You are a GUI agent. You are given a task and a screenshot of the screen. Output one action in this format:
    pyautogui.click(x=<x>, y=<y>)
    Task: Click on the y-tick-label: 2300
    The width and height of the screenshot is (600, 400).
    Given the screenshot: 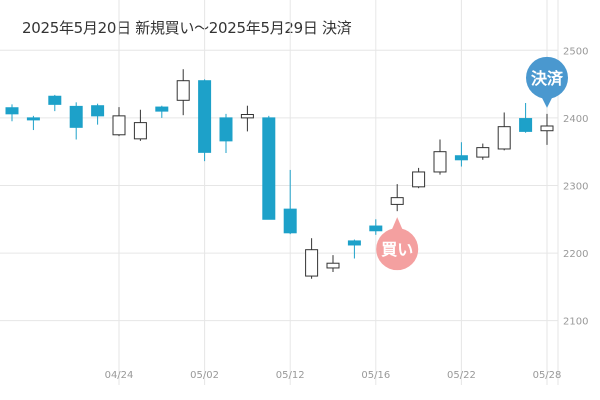 What is the action you would take?
    pyautogui.click(x=575, y=186)
    